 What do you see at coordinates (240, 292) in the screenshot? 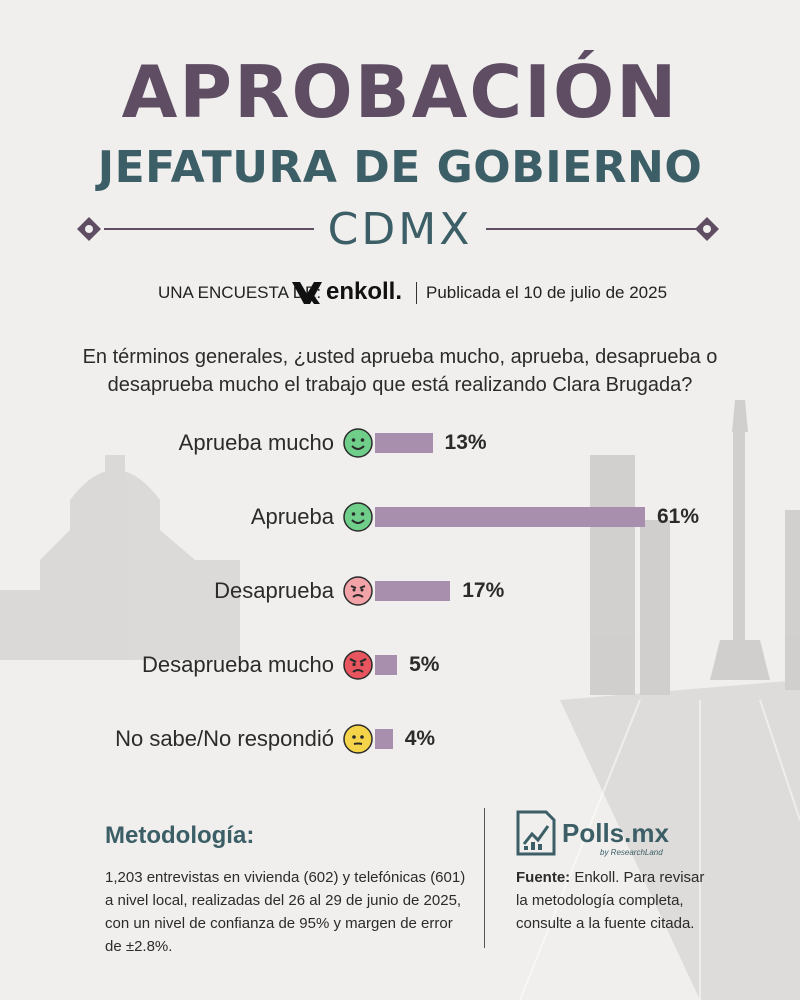
I see `survey-label: UNA ENCUESTA DE:` at bounding box center [240, 292].